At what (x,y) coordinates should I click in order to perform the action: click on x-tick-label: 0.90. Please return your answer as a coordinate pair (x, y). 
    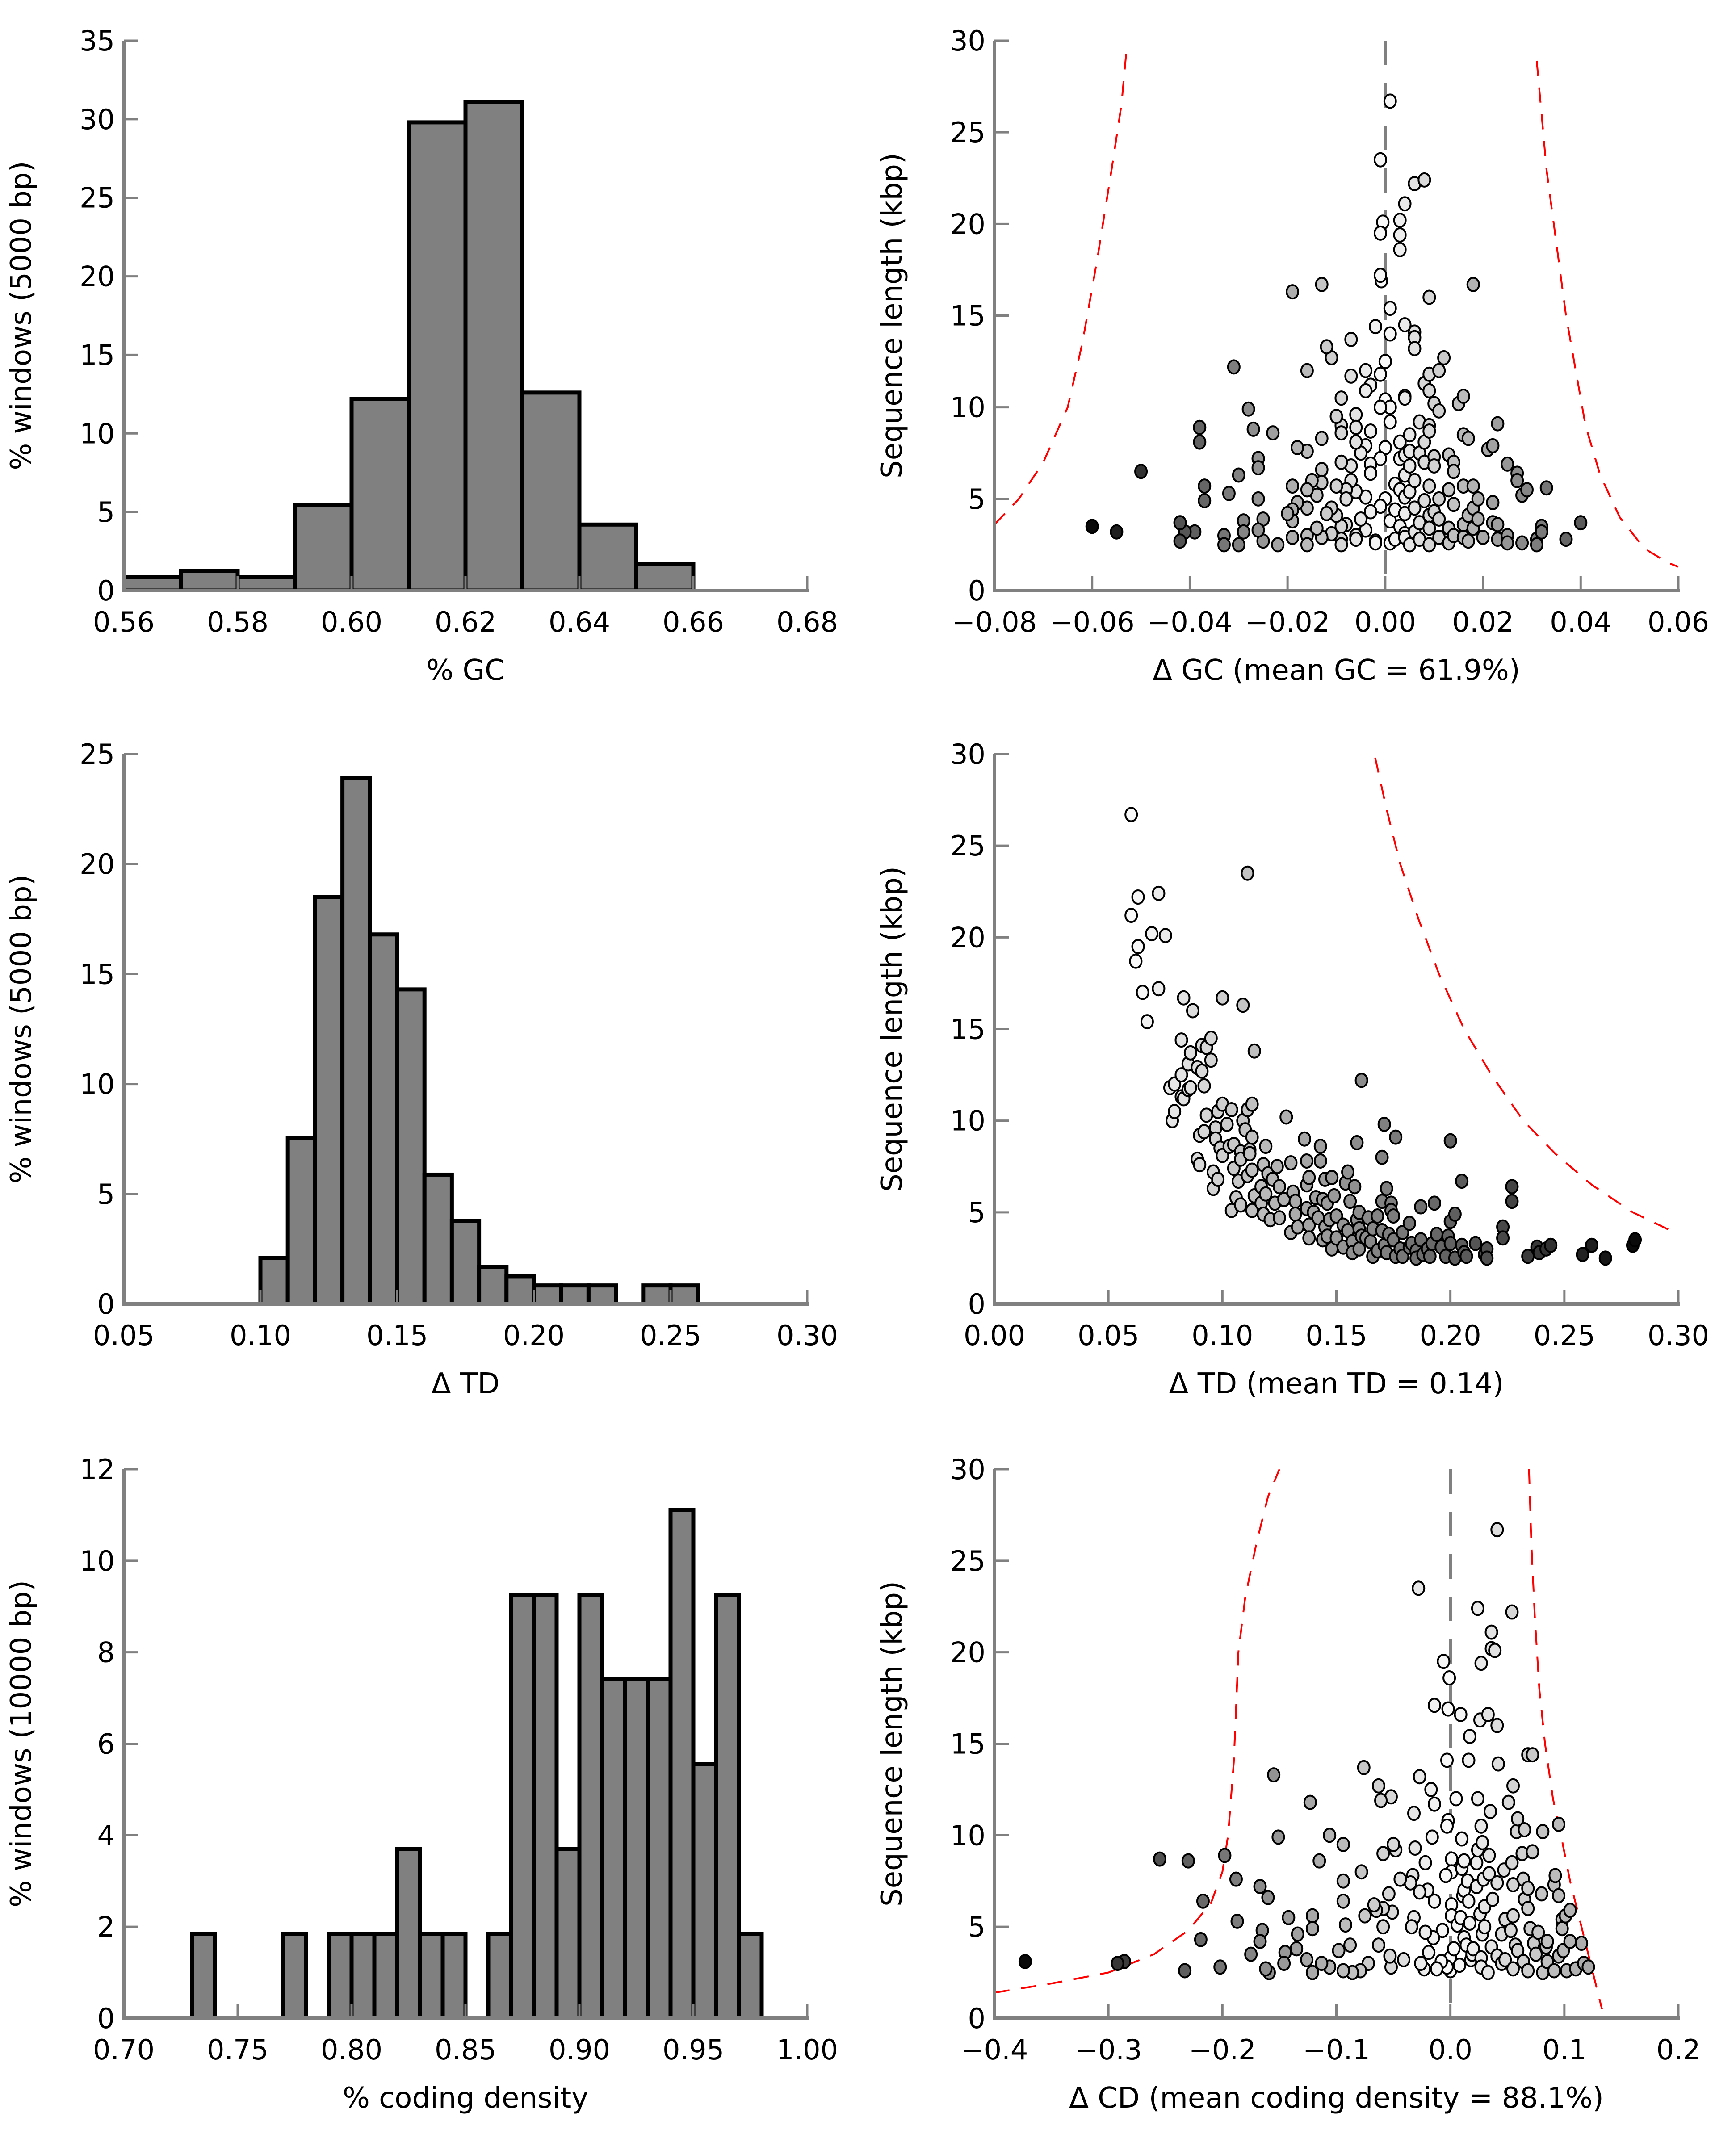
    Looking at the image, I should click on (579, 2049).